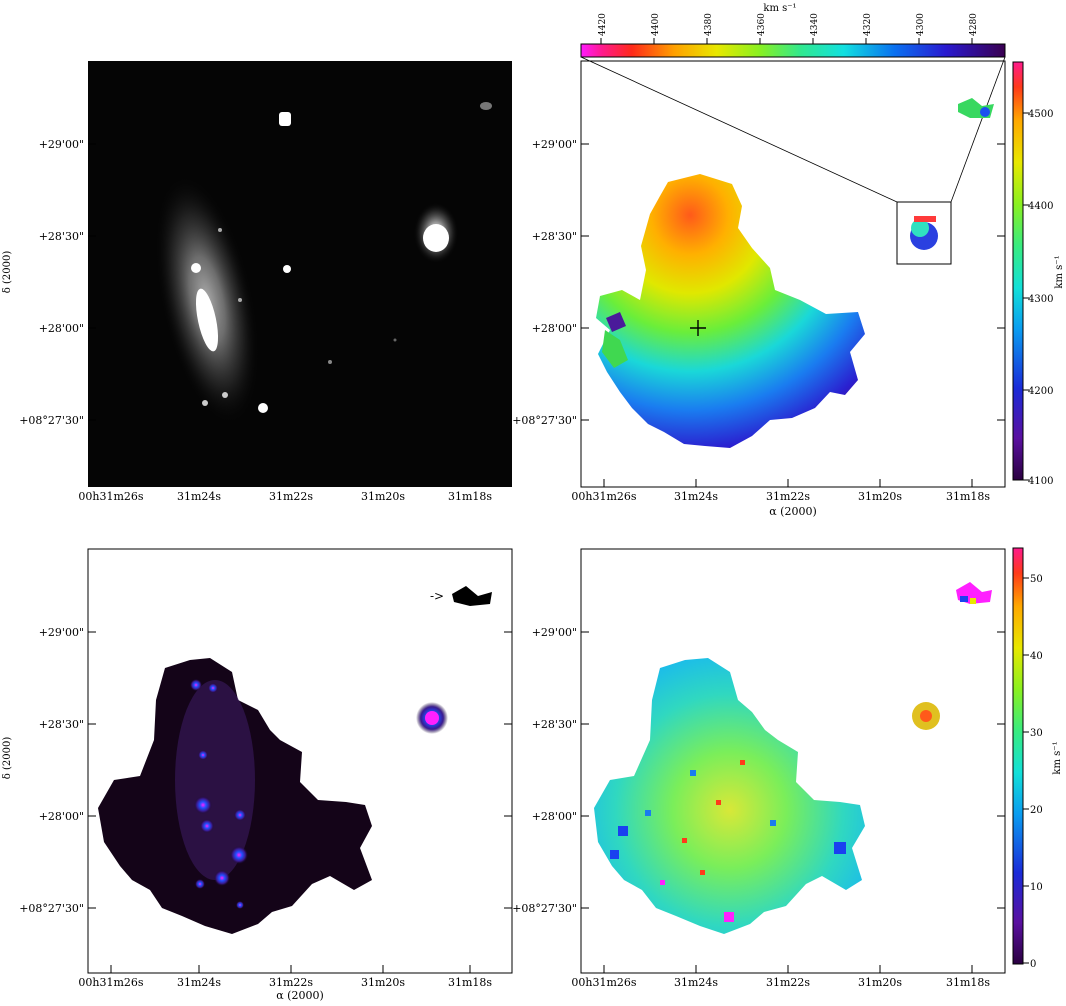 This screenshot has height=1006, width=1066. I want to click on inset-colorbar, so click(793, 50).